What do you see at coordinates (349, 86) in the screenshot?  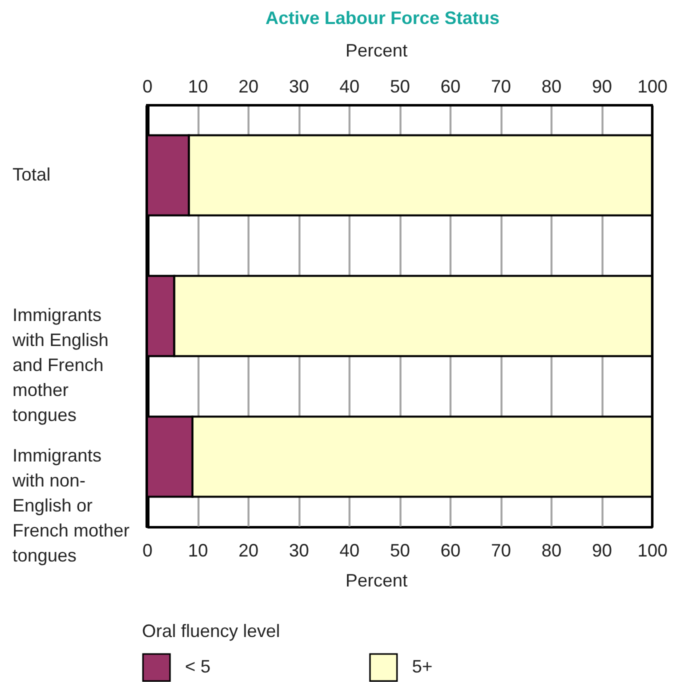 I see `x2-tick-label: 40` at bounding box center [349, 86].